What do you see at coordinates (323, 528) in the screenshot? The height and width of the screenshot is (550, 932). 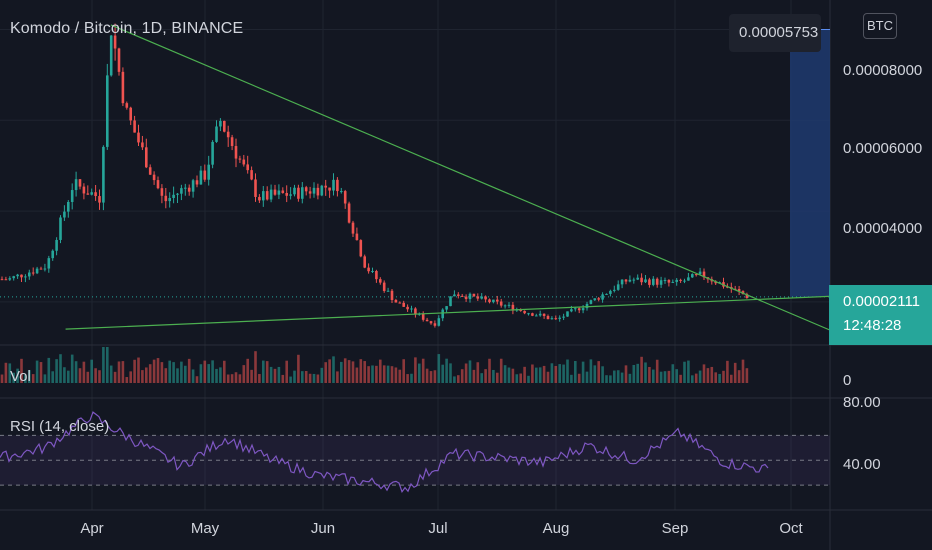 I see `time-axis-label: Jun` at bounding box center [323, 528].